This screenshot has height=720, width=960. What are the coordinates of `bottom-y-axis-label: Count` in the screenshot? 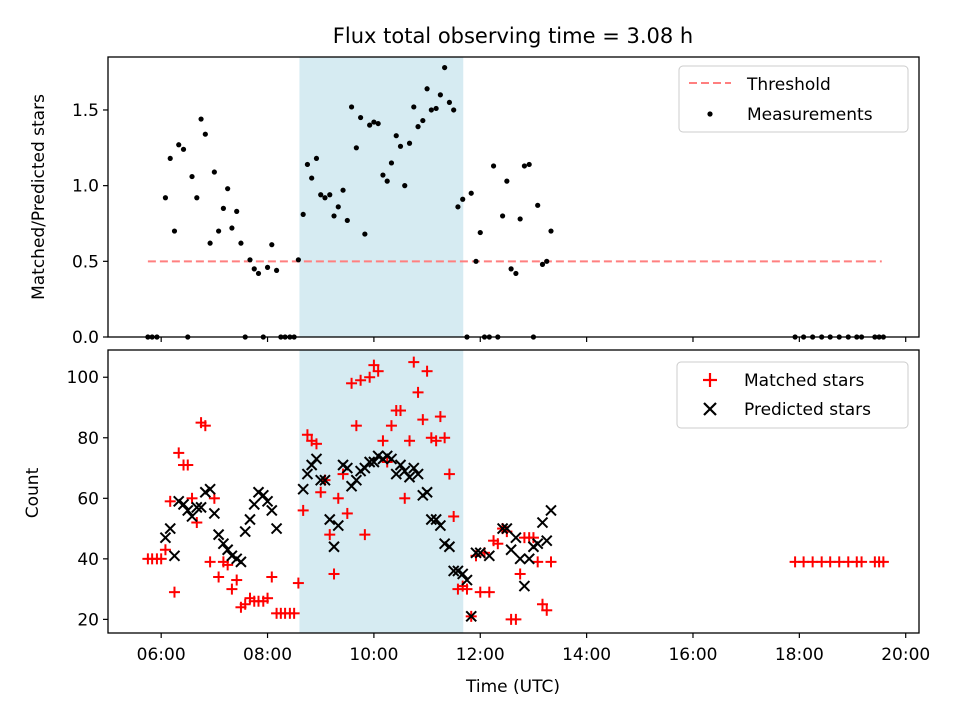 It's located at (33, 492).